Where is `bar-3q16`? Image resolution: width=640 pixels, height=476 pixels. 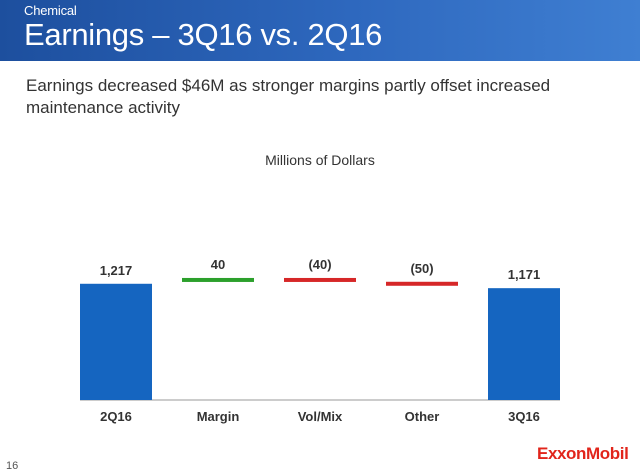 bar-3q16 is located at coordinates (524, 344).